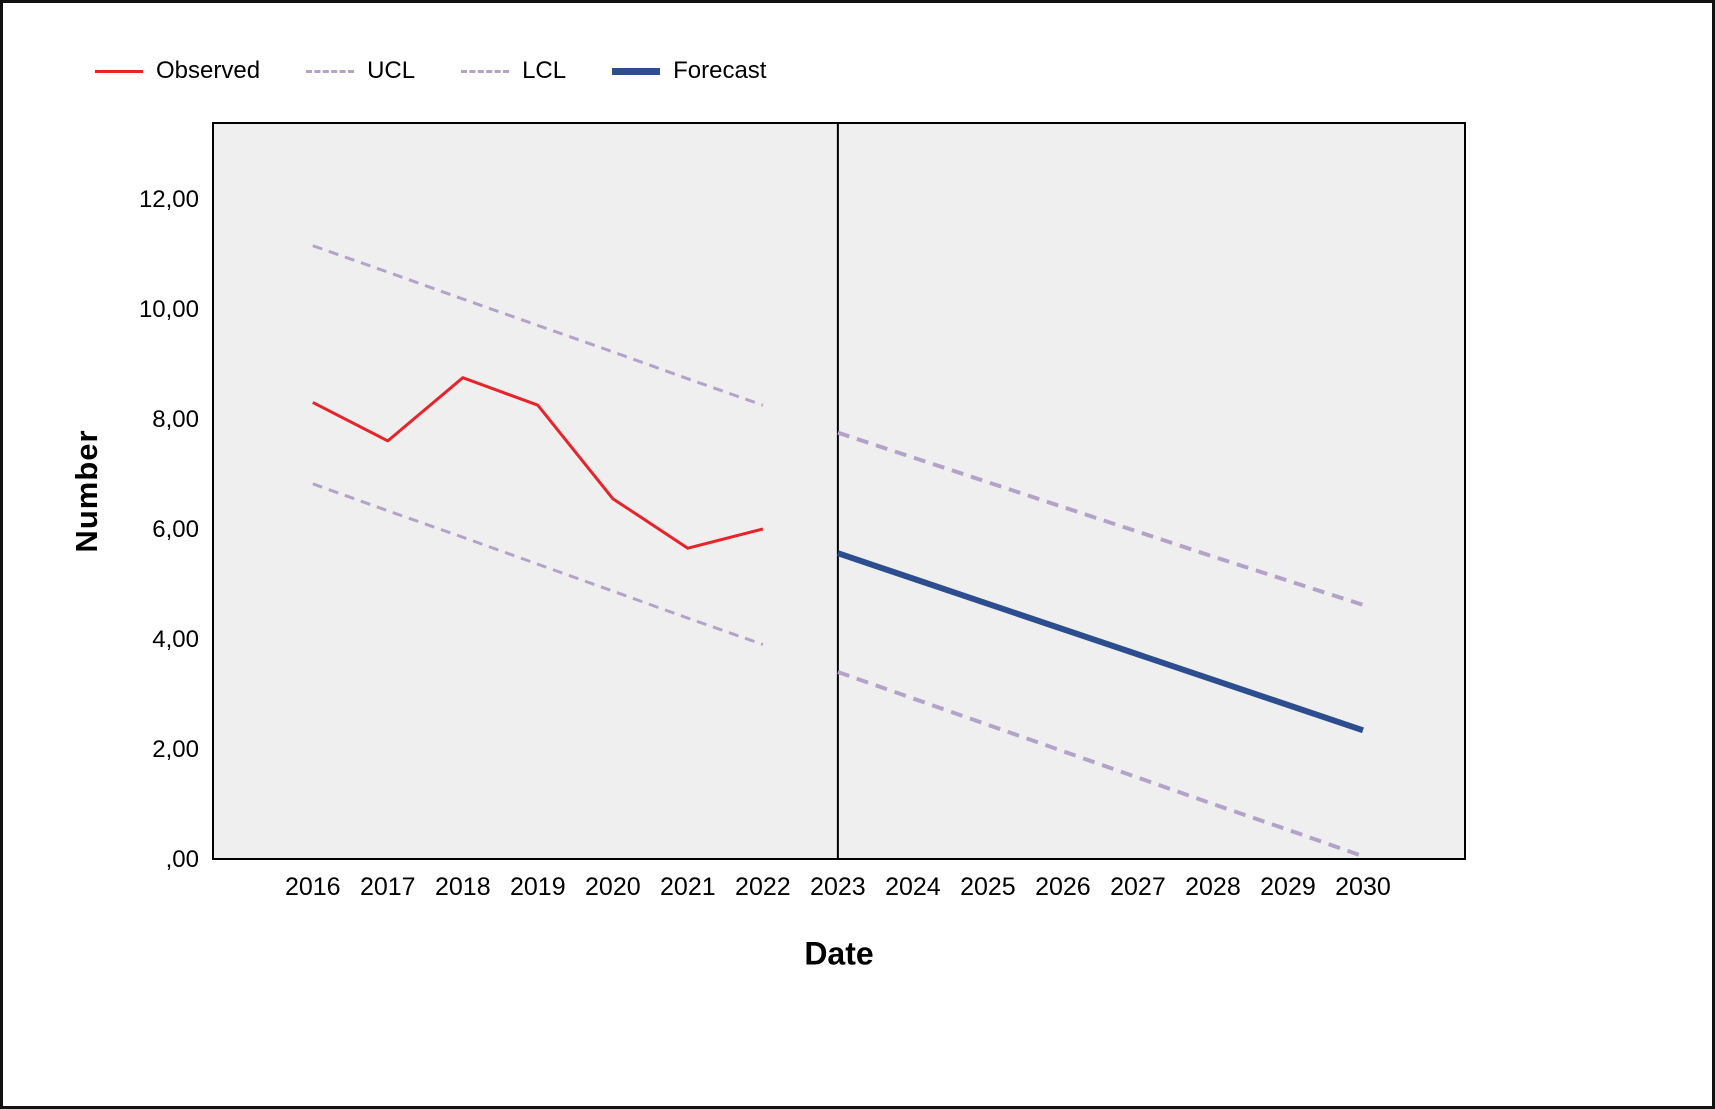 The image size is (1715, 1109). What do you see at coordinates (1288, 887) in the screenshot?
I see `x-tick-label: 2029` at bounding box center [1288, 887].